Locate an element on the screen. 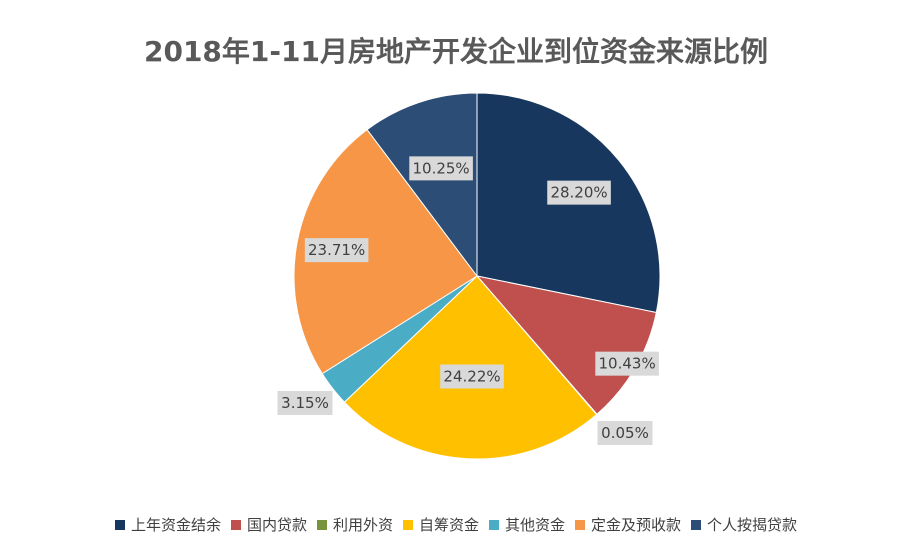  legend-item-4: 其他资金 is located at coordinates (527, 524).